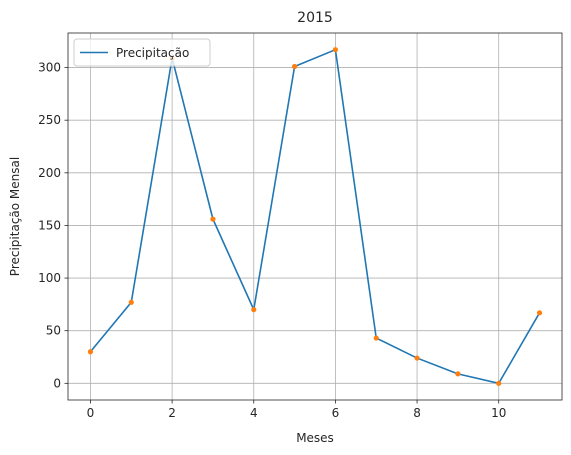 The width and height of the screenshot is (571, 455). Describe the element at coordinates (152, 53) in the screenshot. I see `legend-label: Precipitação` at that location.